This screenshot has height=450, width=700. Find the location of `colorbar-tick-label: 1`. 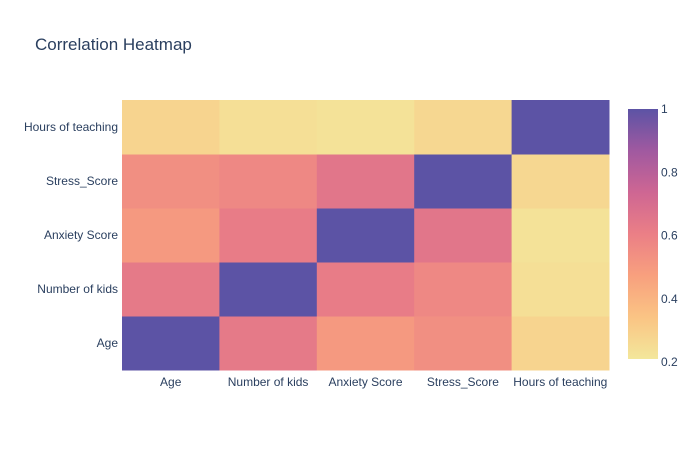

colorbar-tick-label: 1 is located at coordinates (664, 109).